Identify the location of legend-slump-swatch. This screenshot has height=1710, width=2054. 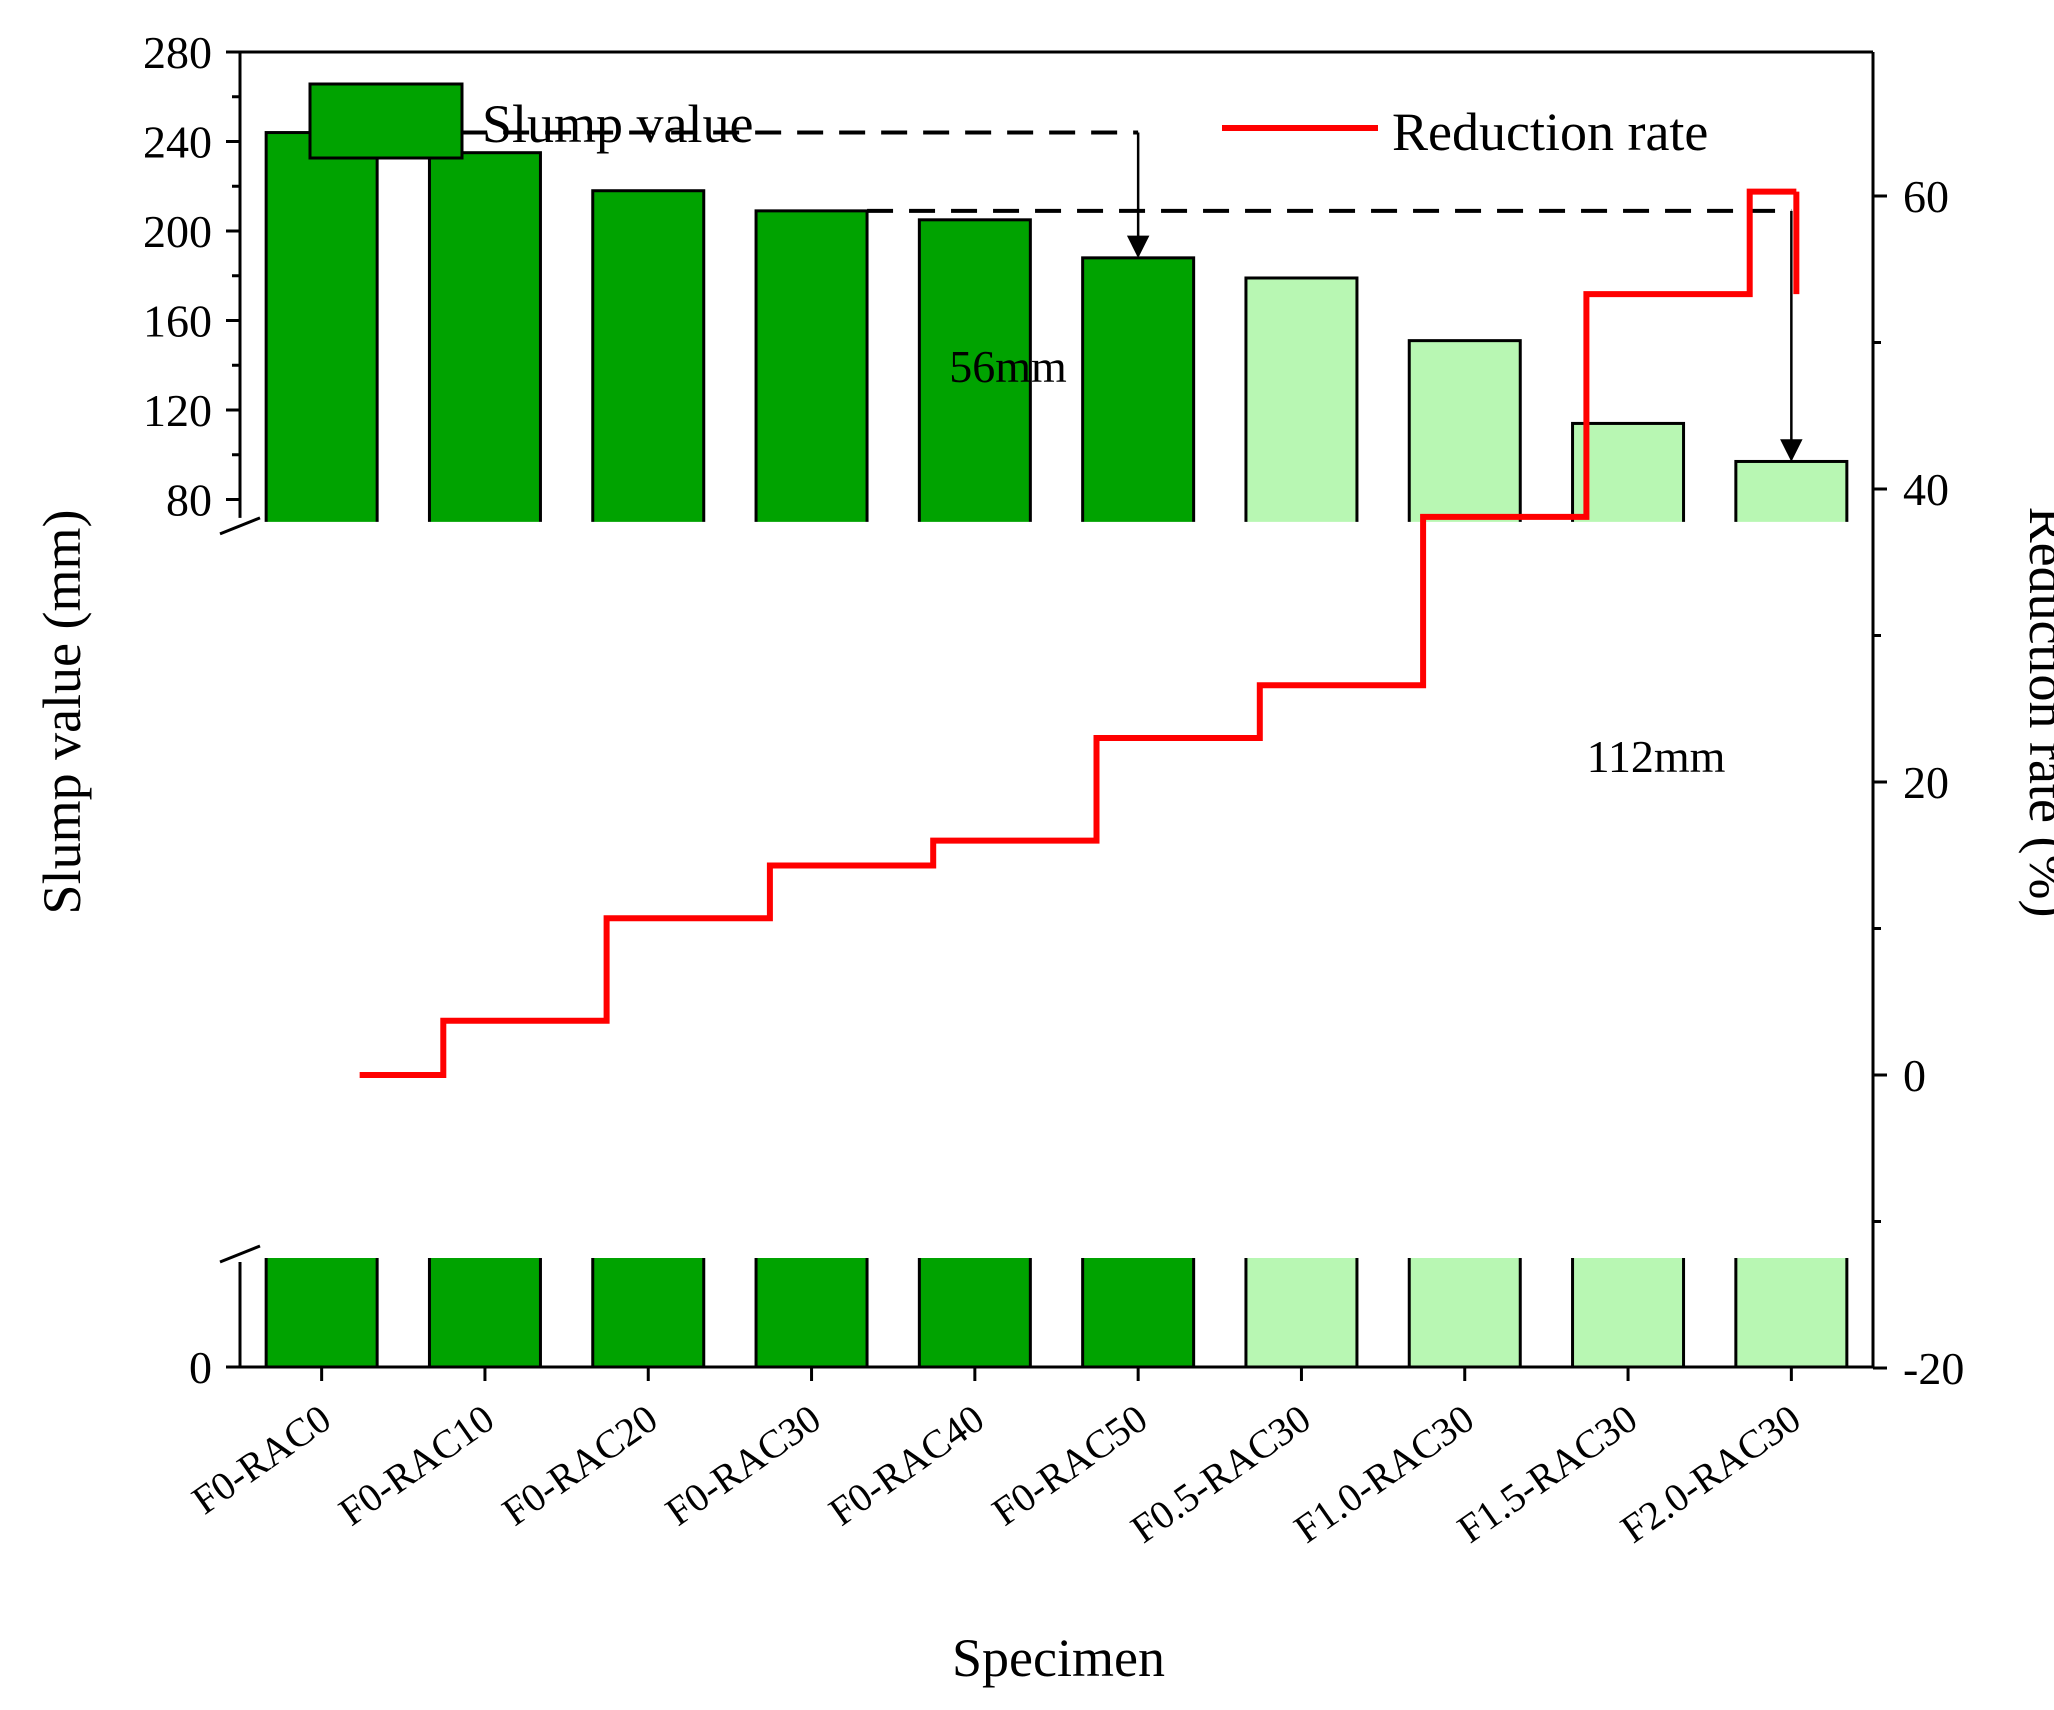
(386, 121).